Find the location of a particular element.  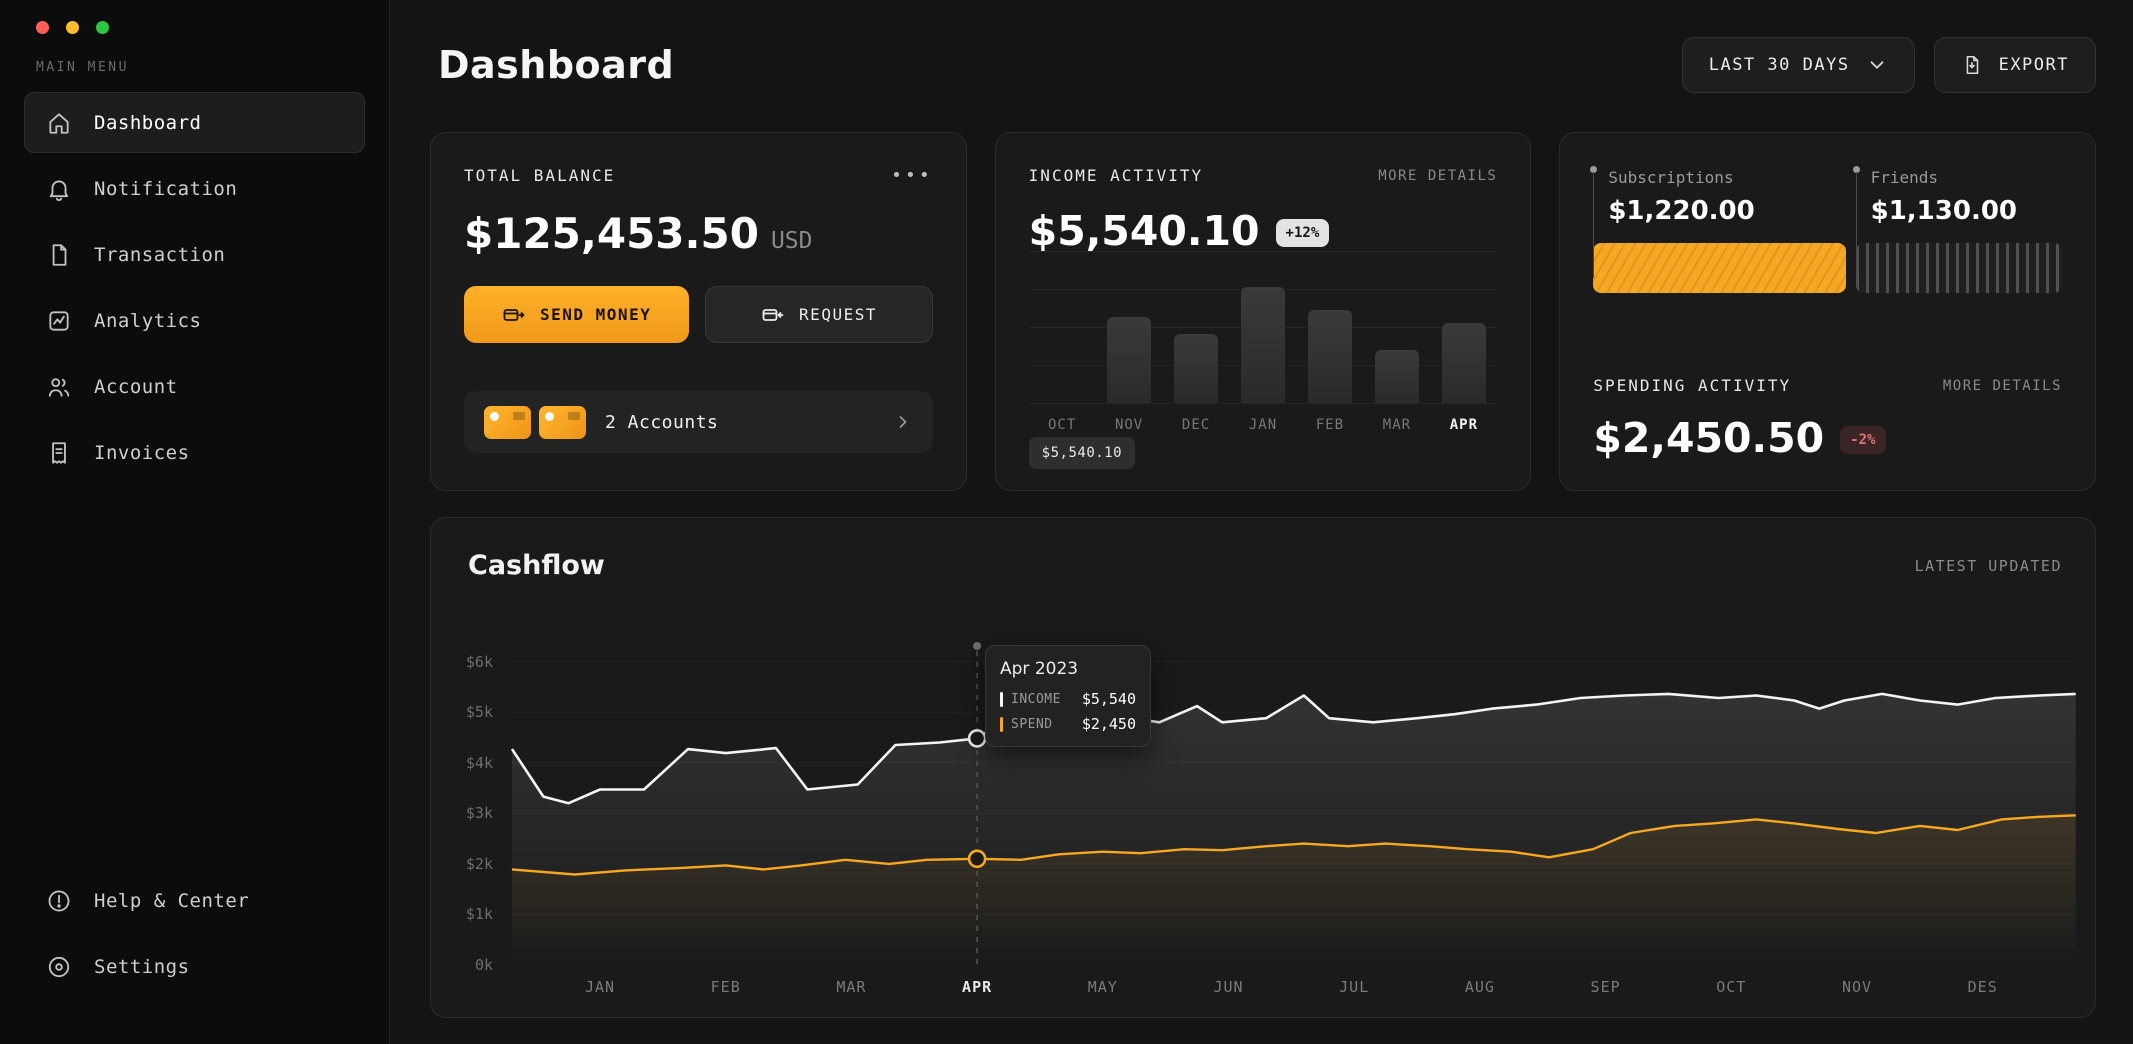

income-bars is located at coordinates (1263, 327).